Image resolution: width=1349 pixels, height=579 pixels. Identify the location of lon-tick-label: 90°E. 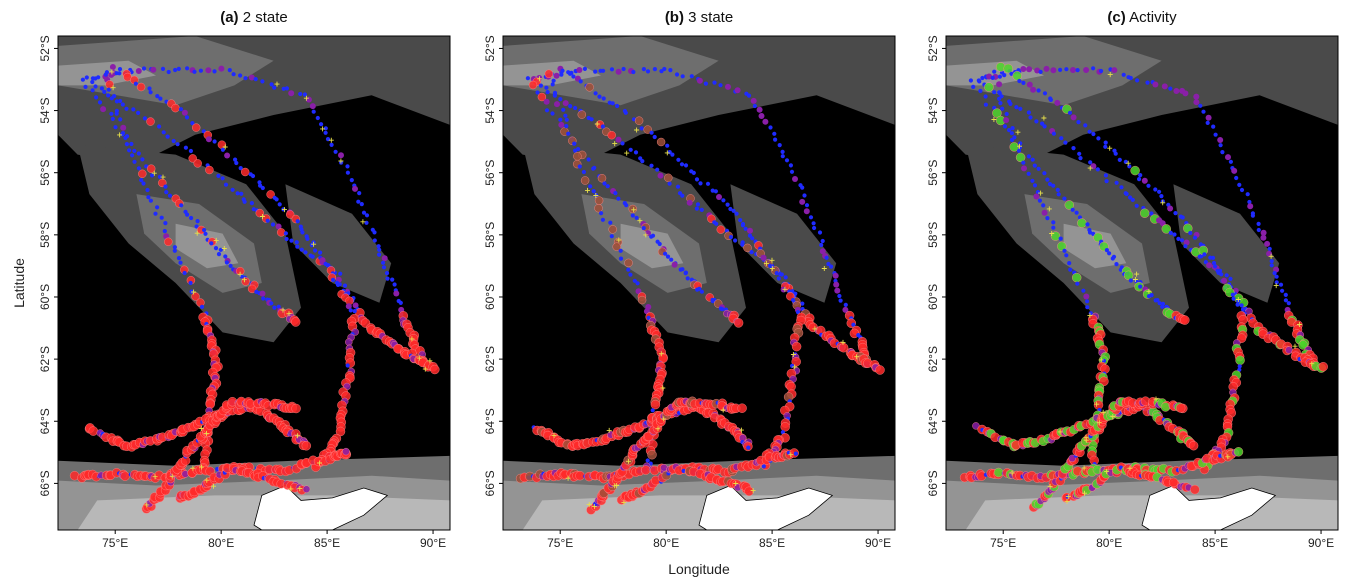
(878, 543).